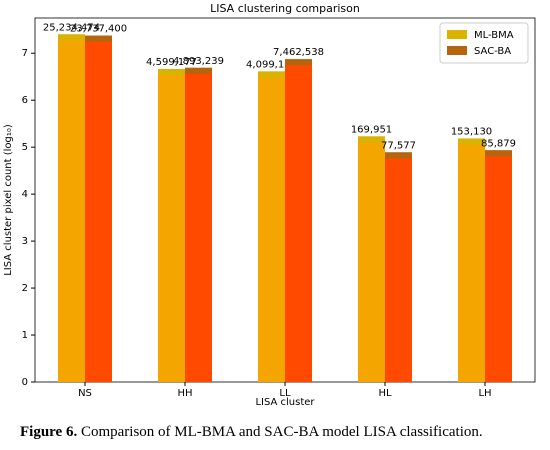 The height and width of the screenshot is (450, 550). What do you see at coordinates (285, 393) in the screenshot?
I see `x-tick-label: LL` at bounding box center [285, 393].